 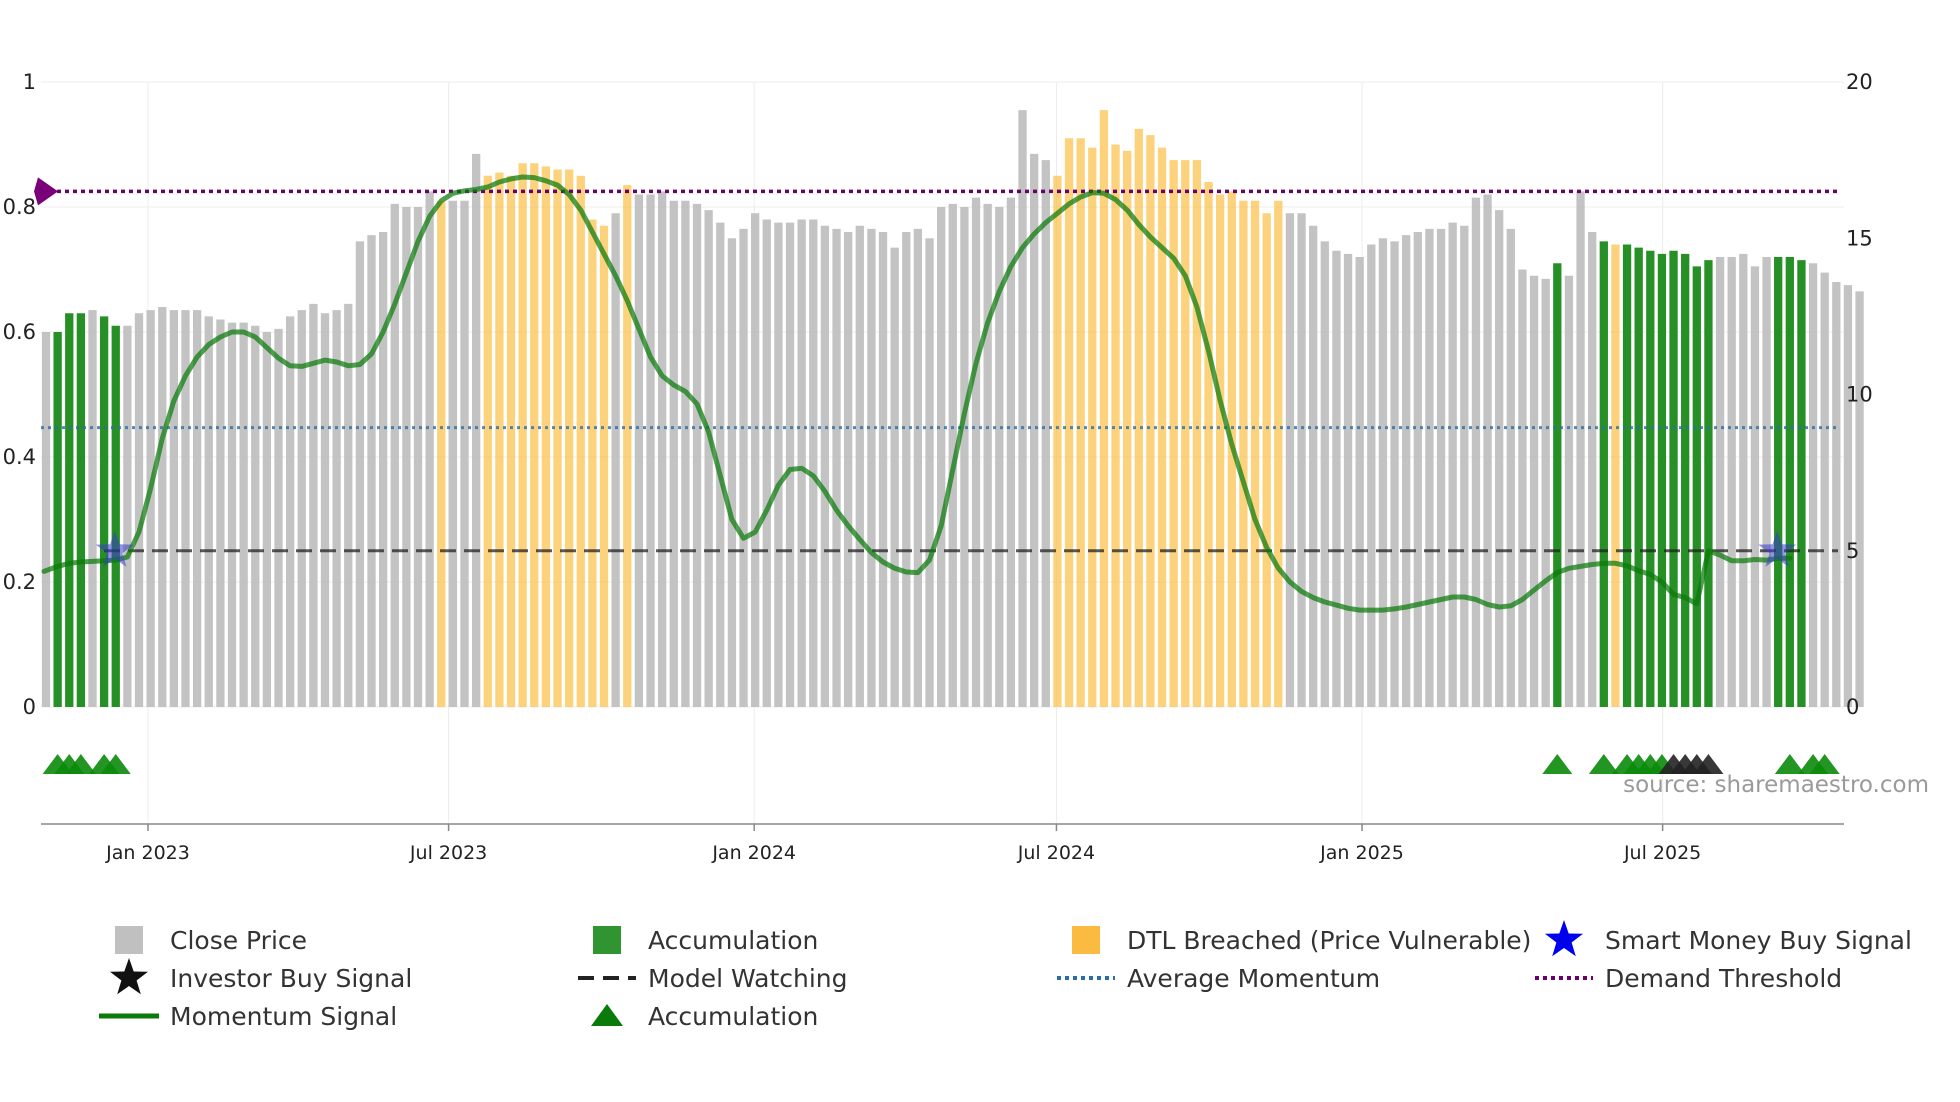 I want to click on left-tick-label: 1, so click(x=29, y=82).